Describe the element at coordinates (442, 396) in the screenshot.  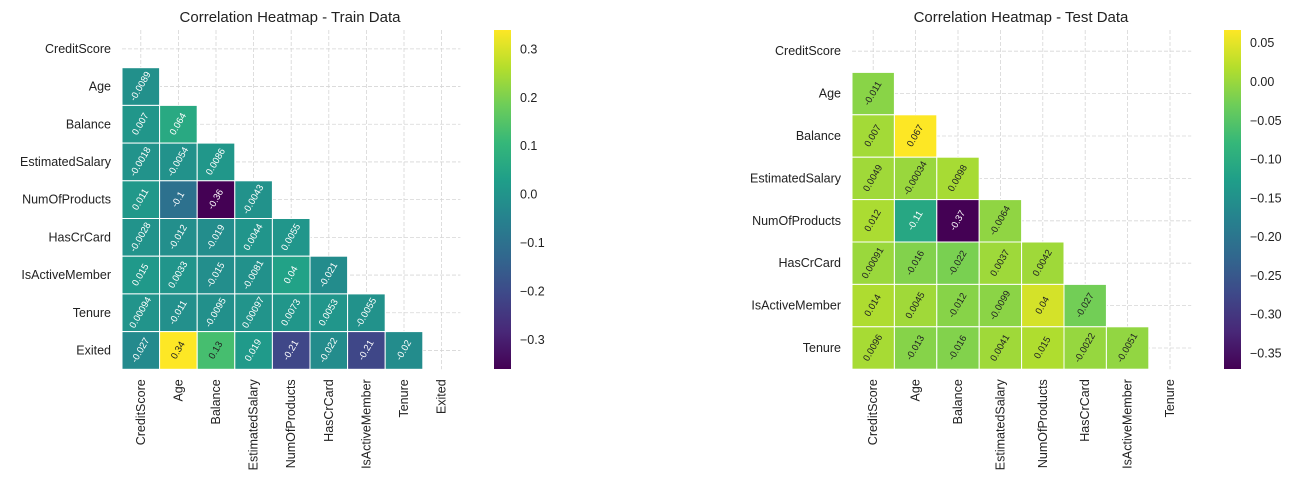
I see `x-tick-label: Exited` at that location.